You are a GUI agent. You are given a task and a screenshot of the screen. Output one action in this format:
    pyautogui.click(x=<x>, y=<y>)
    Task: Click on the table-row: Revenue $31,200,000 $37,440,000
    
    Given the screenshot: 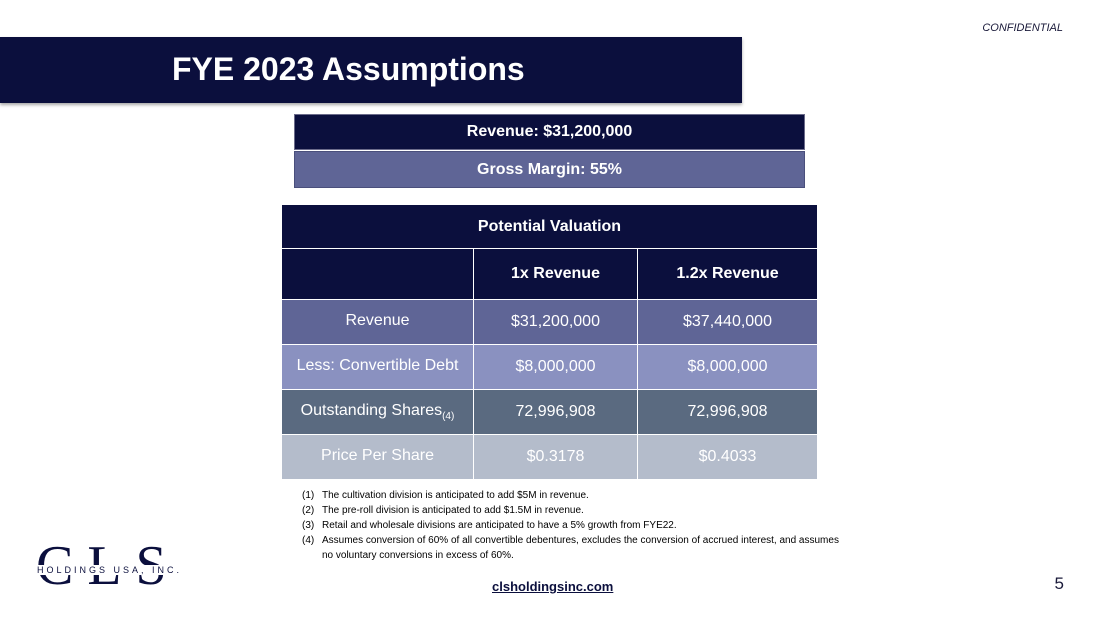 What is the action you would take?
    pyautogui.click(x=549, y=322)
    